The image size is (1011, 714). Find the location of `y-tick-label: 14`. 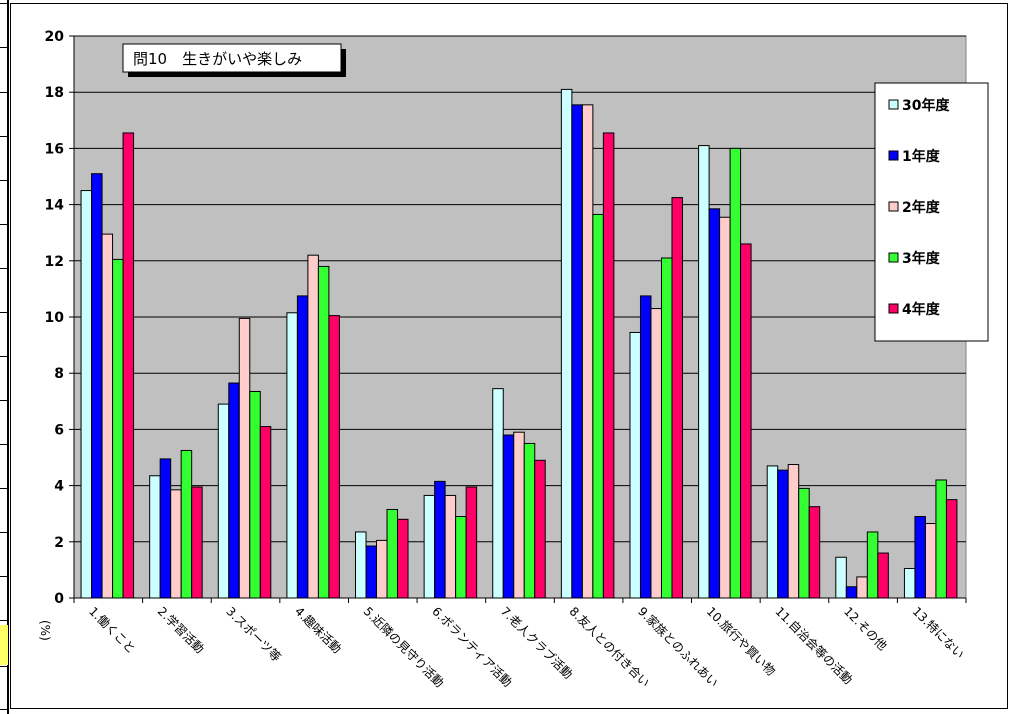

y-tick-label: 14 is located at coordinates (55, 206).